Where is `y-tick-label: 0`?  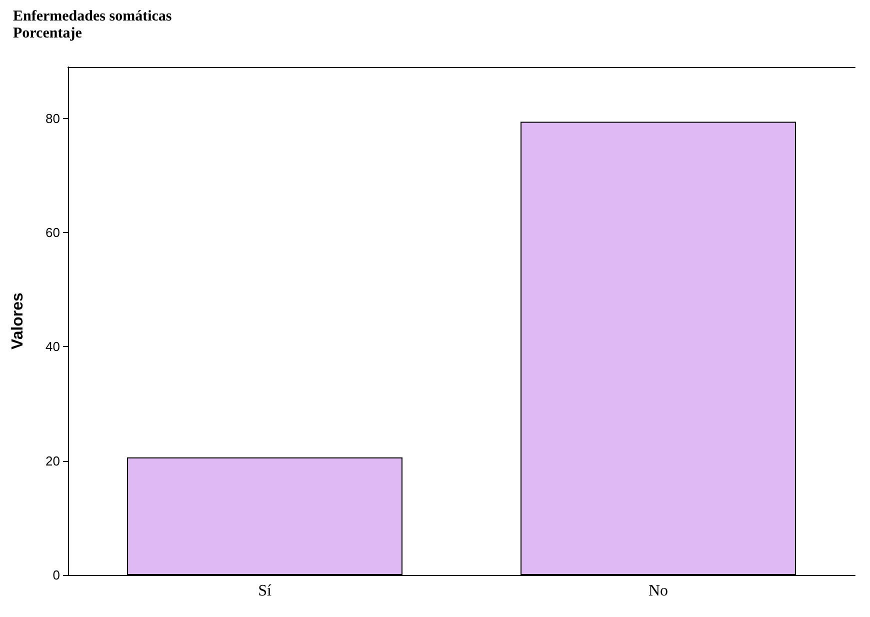 y-tick-label: 0 is located at coordinates (56, 575).